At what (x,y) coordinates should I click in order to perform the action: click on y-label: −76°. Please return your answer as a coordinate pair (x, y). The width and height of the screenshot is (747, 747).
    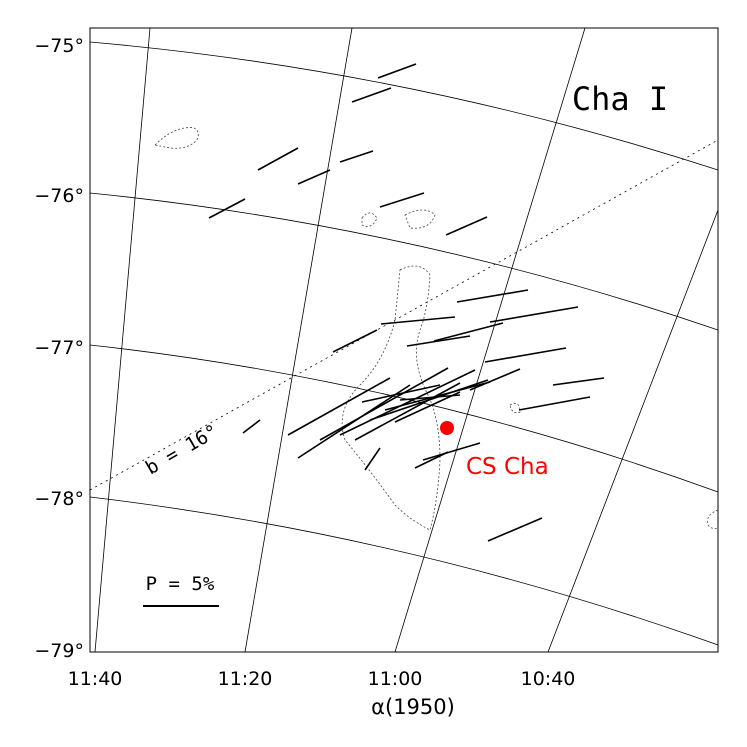
    Looking at the image, I should click on (59, 196).